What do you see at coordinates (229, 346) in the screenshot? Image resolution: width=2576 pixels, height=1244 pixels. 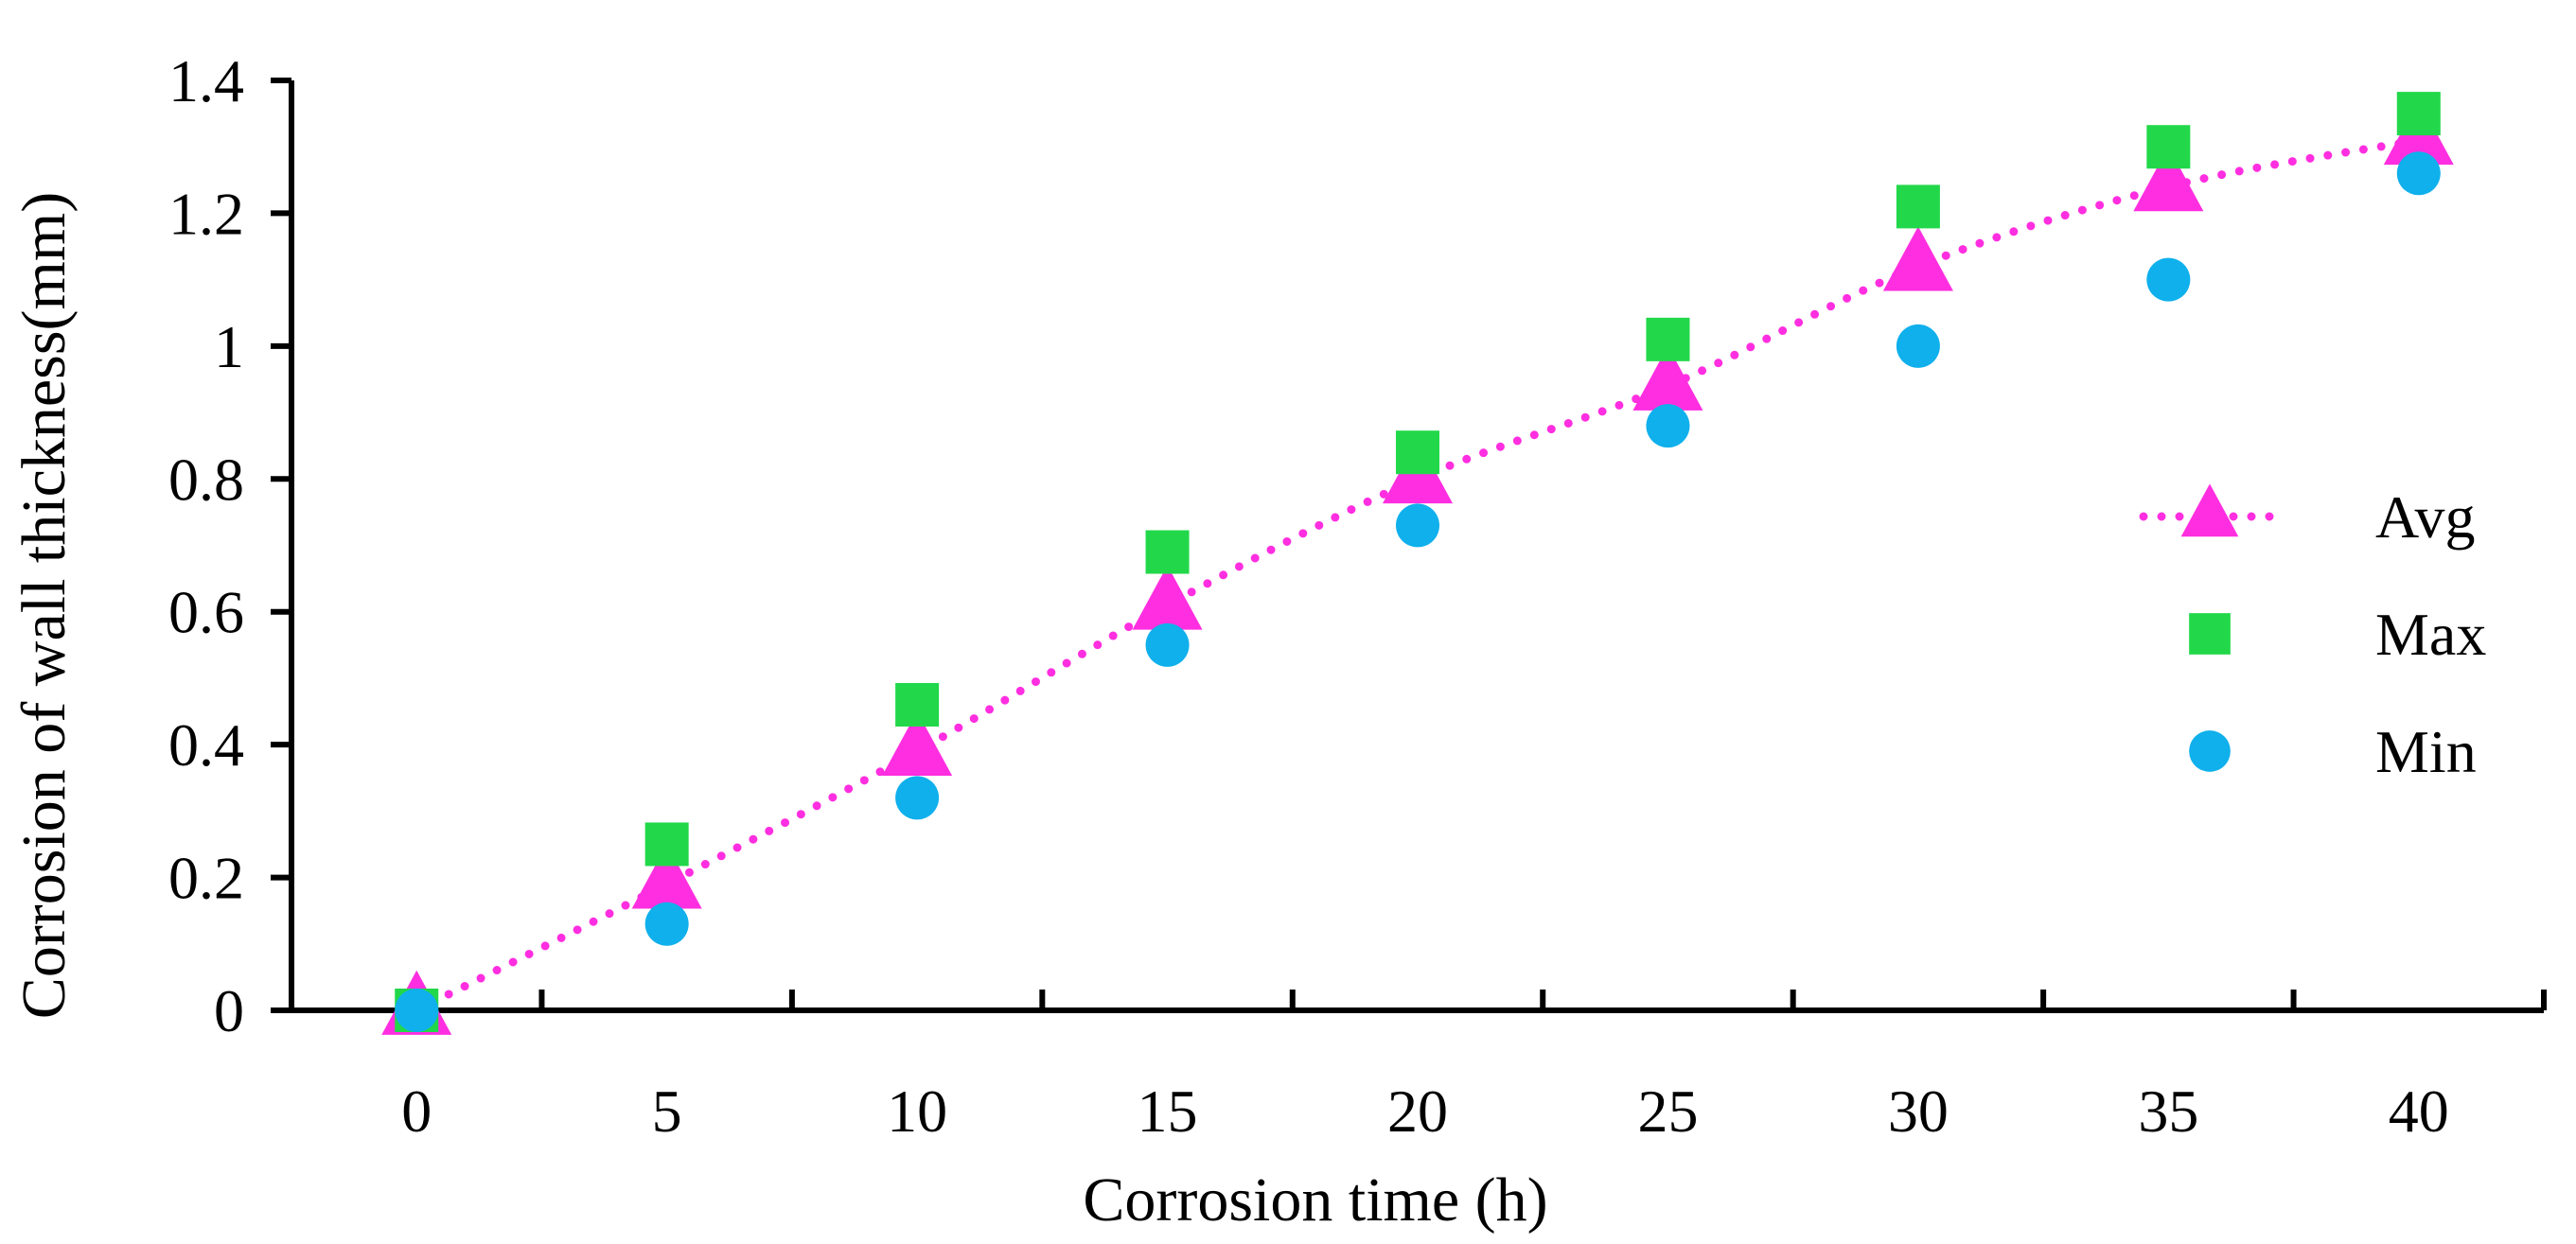 I see `y-tick-label: 1` at bounding box center [229, 346].